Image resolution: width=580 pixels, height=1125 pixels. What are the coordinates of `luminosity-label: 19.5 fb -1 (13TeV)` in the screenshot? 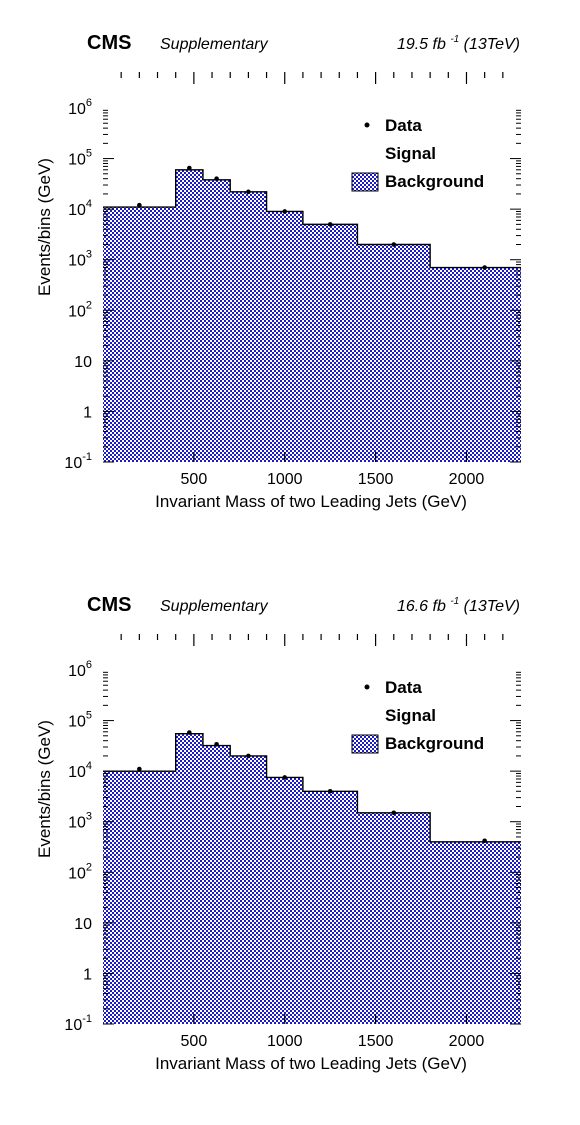 It's located at (458, 43).